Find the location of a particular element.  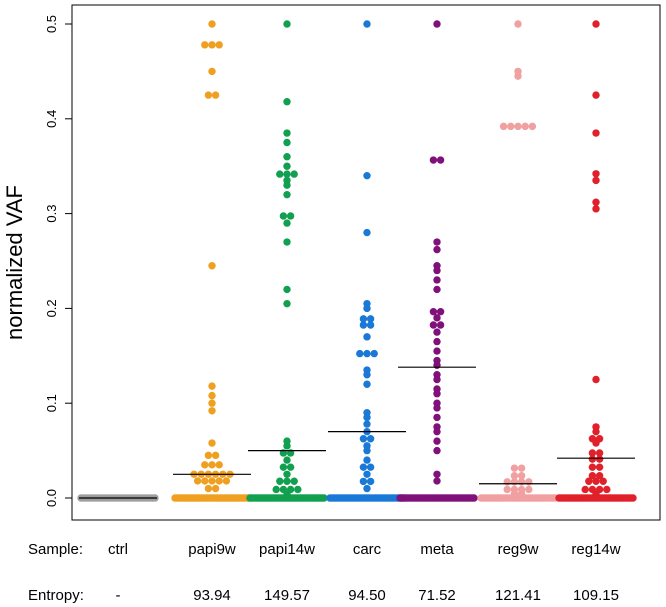

entropy-row-value: 149.57 is located at coordinates (287, 595).